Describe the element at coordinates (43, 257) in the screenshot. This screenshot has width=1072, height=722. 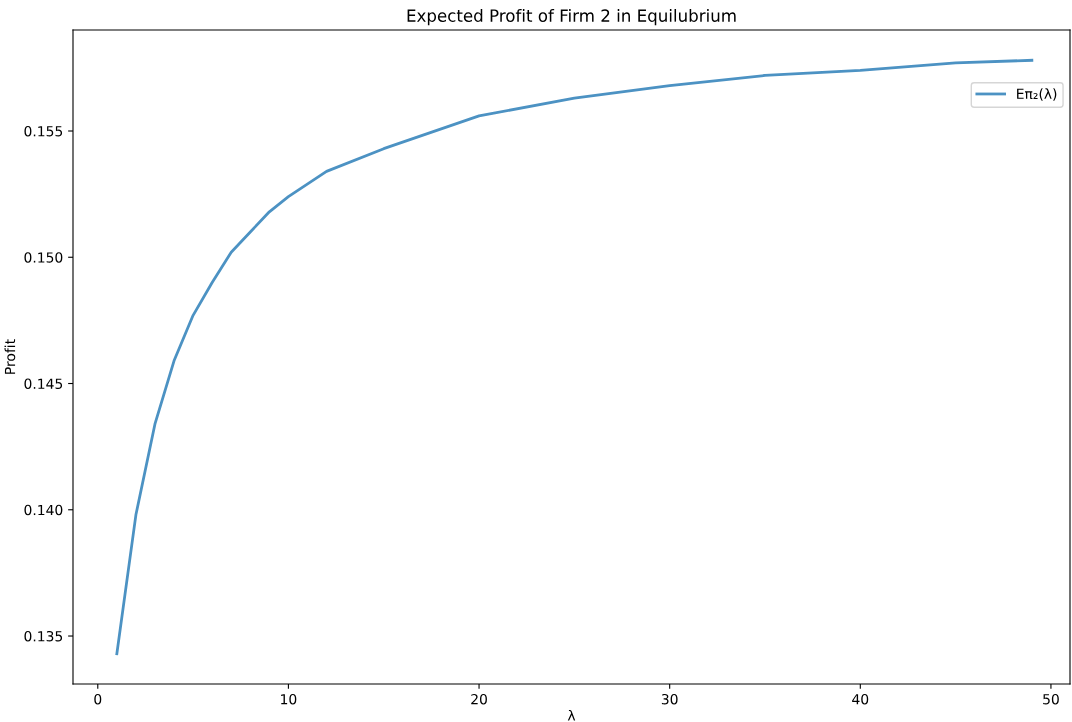
I see `y-tick-label: 0.150` at that location.